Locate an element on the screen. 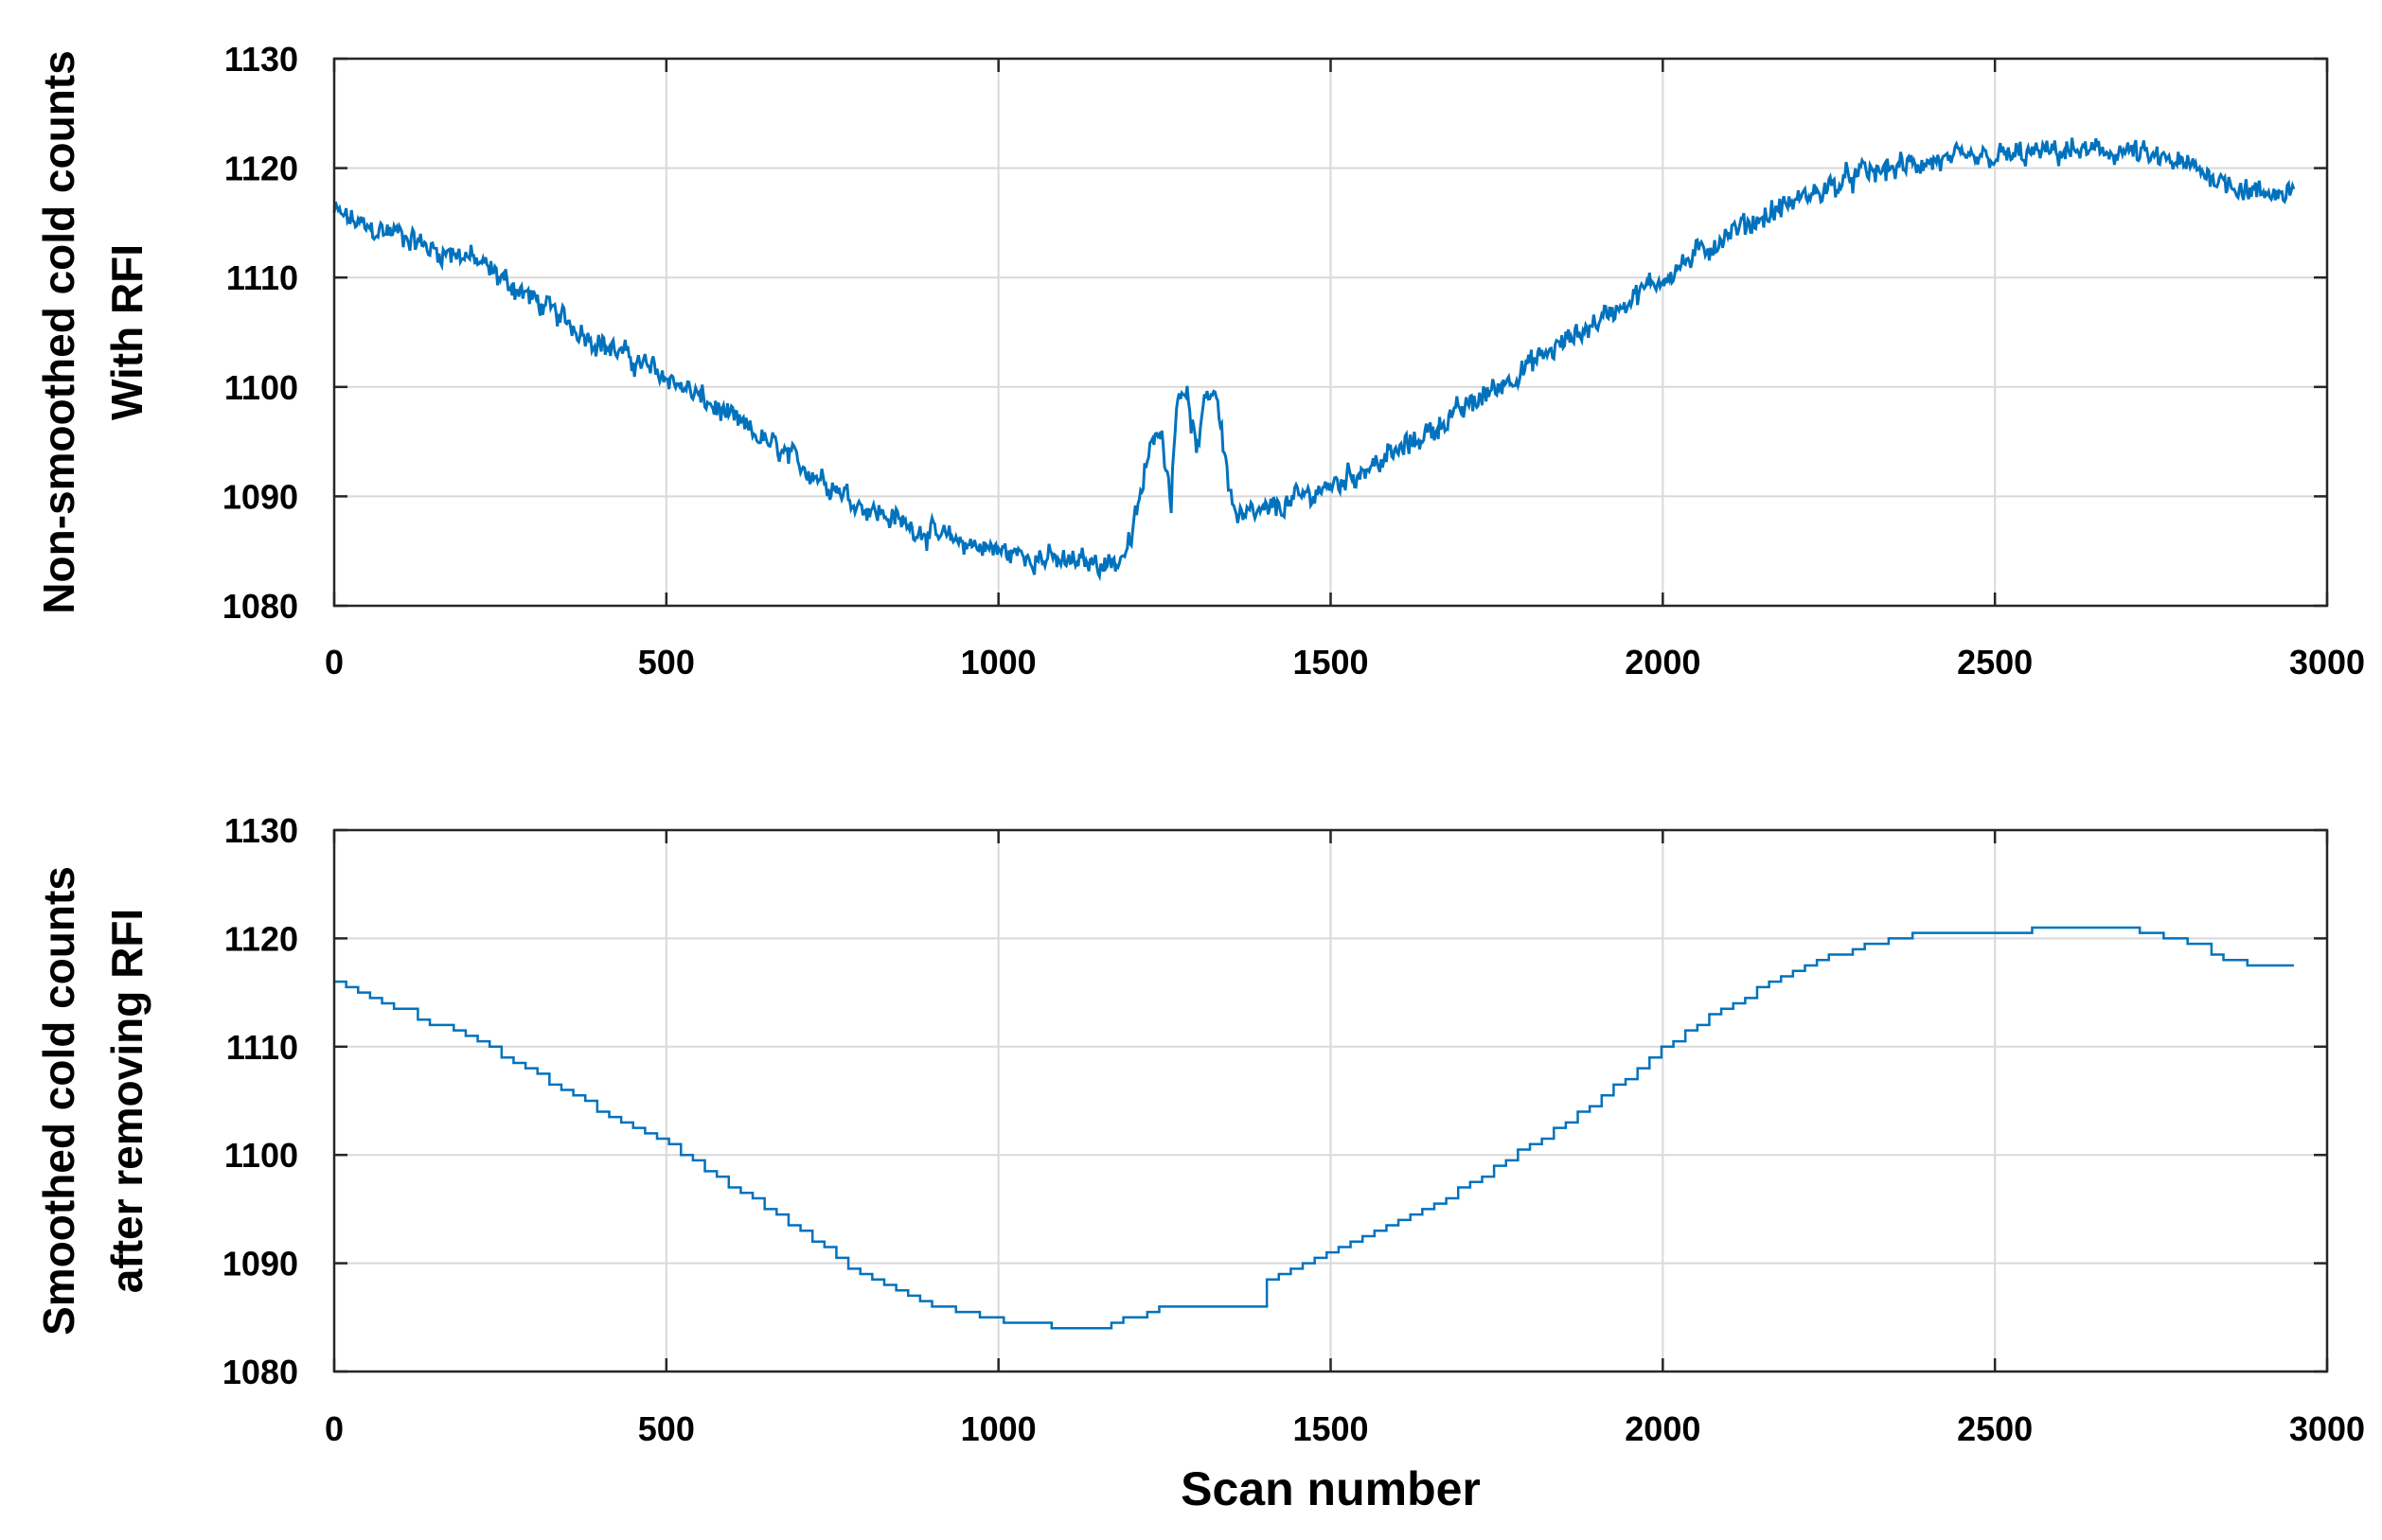 This screenshot has height=1540, width=2382. bottom-chart-xtick-label-2500: 2500 is located at coordinates (1995, 1428).